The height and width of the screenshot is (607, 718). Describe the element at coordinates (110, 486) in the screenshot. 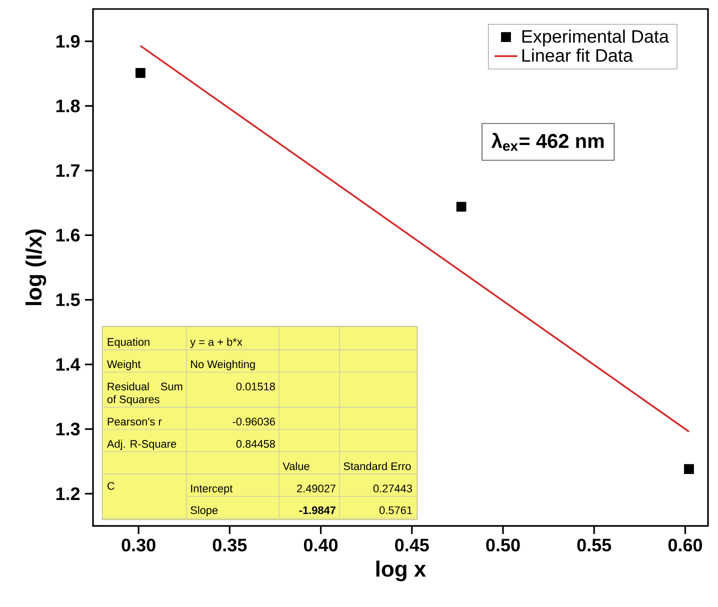

I see `annotation: C` at that location.